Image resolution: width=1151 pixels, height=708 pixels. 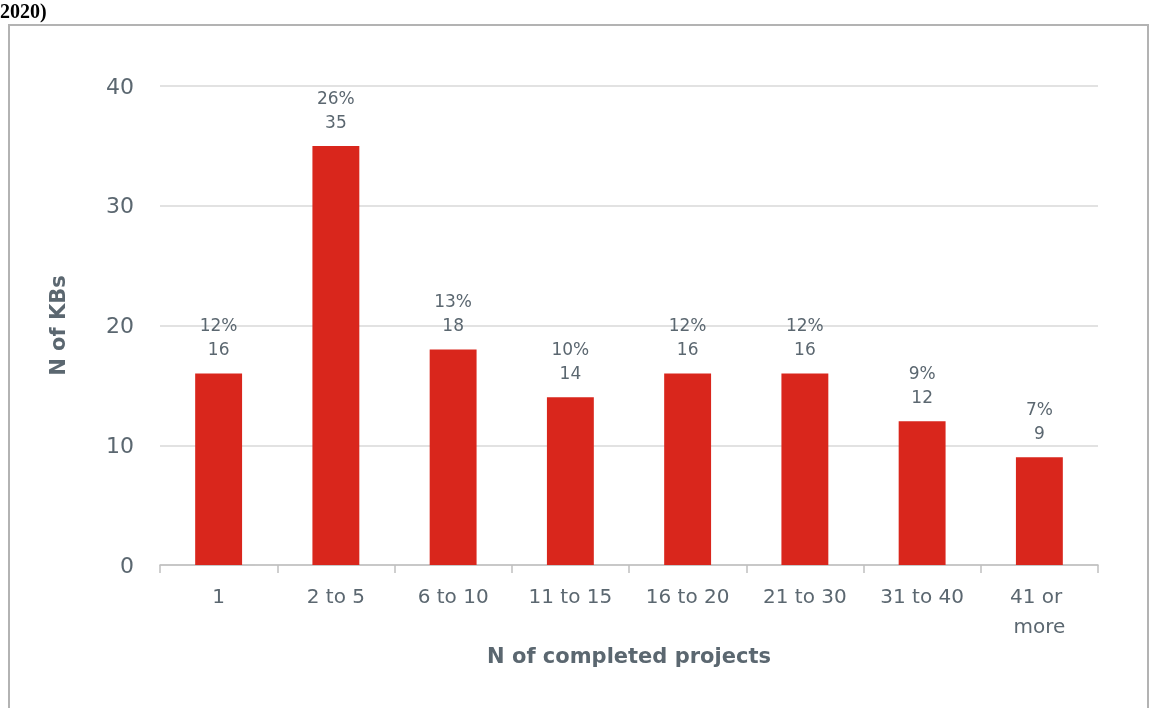 I want to click on data-label: 26% 35, so click(x=335, y=109).